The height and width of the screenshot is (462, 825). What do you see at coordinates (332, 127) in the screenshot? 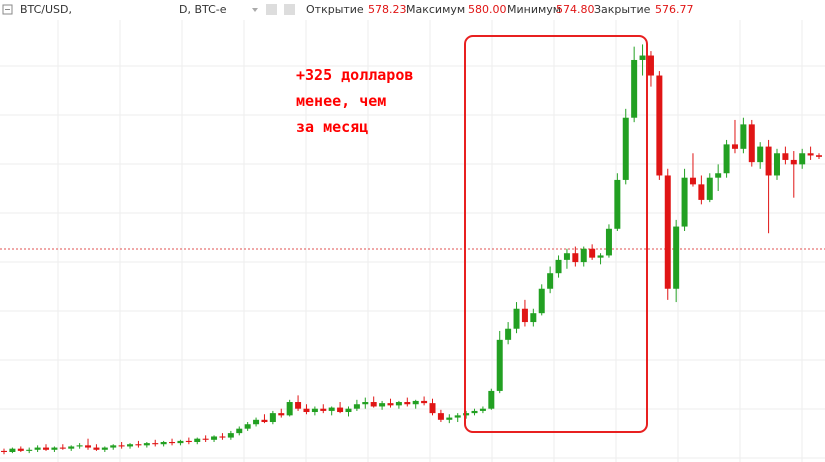
I see `annotation: за месяц` at bounding box center [332, 127].